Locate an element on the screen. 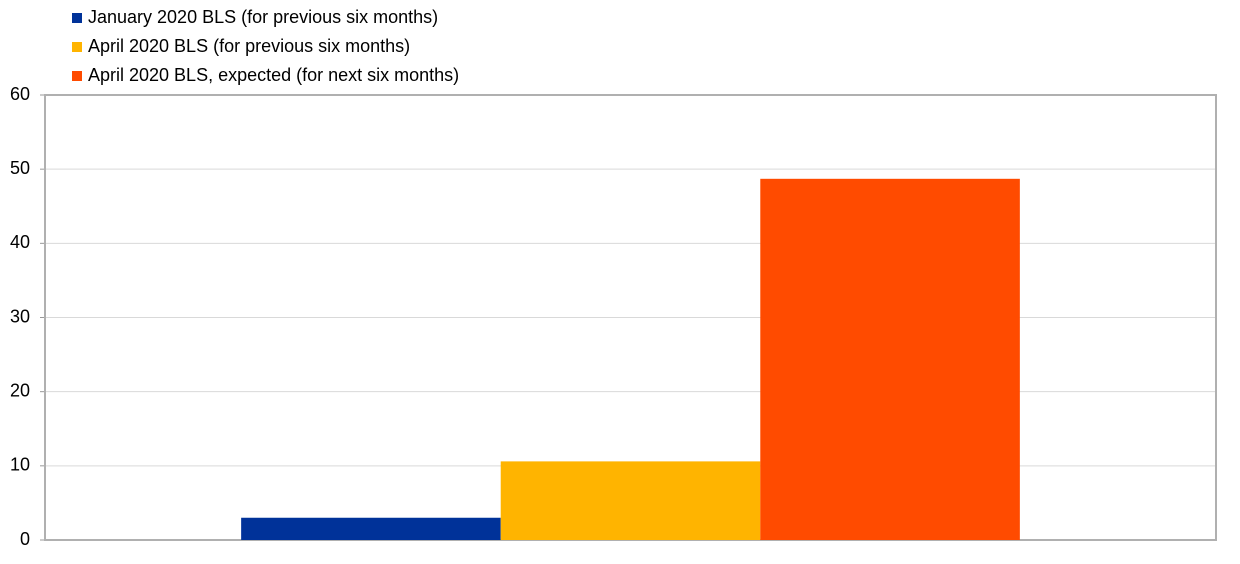 The height and width of the screenshot is (564, 1240). y-tick-label: 10 is located at coordinates (20, 465).